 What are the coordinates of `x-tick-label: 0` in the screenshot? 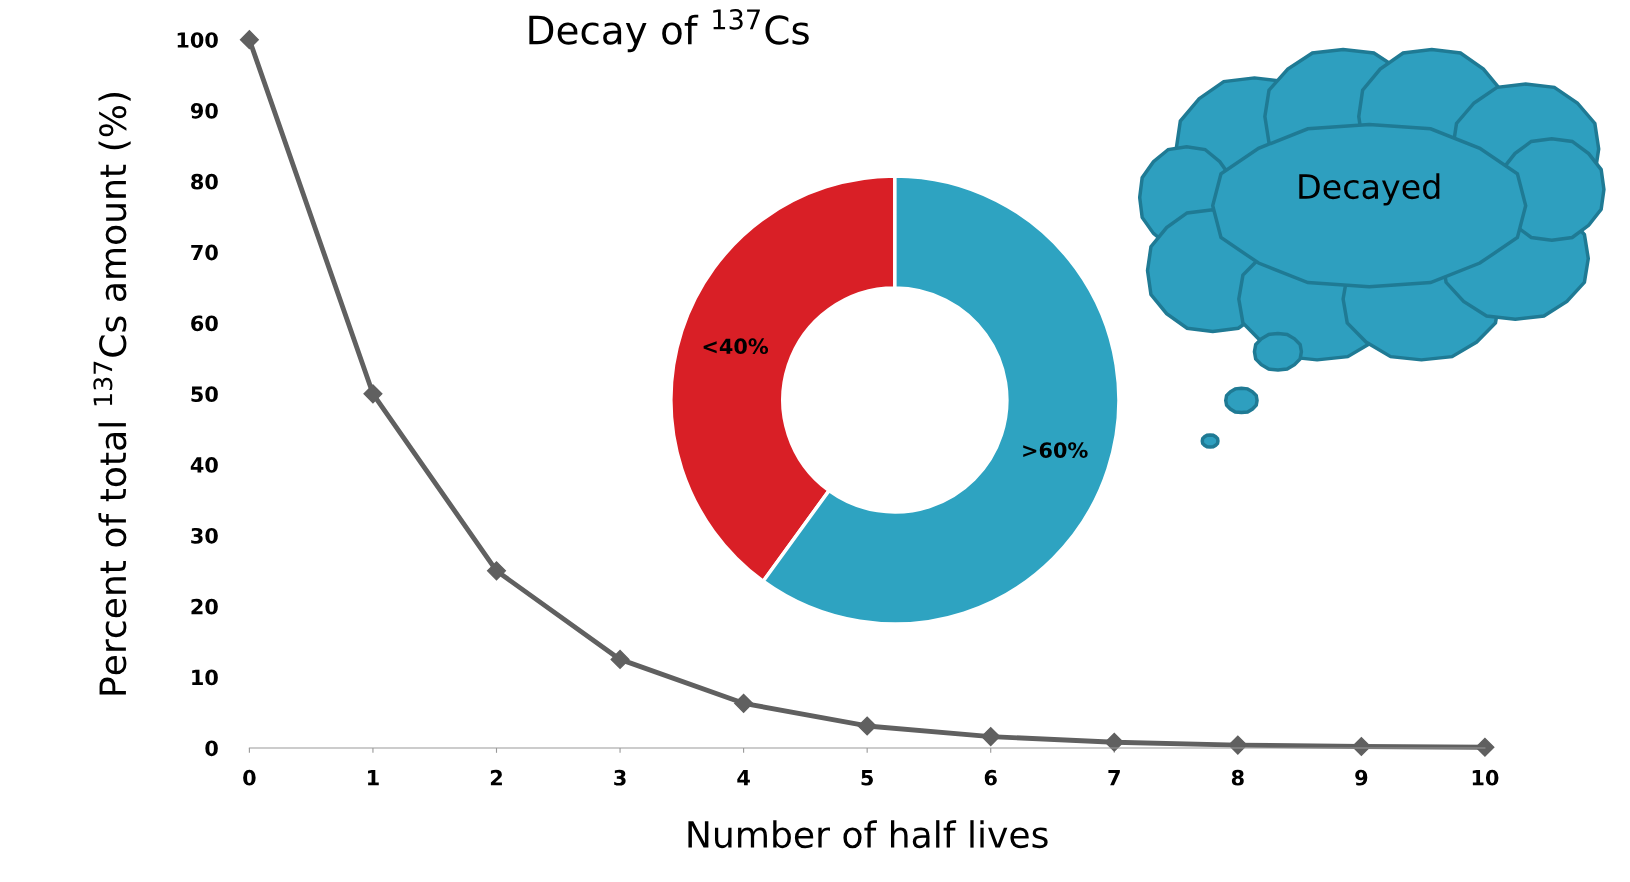 It's located at (249, 777).